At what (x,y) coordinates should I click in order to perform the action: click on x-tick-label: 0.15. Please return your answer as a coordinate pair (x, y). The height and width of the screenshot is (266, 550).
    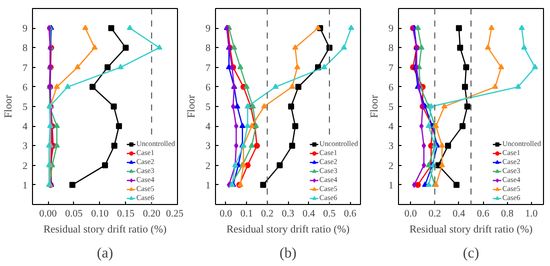
    Looking at the image, I should click on (125, 214).